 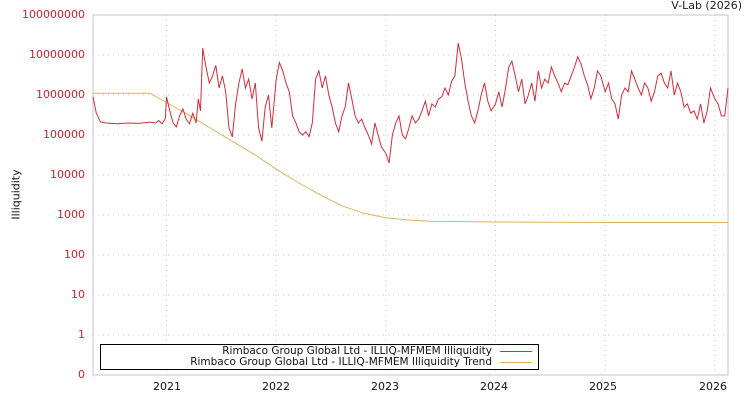 What do you see at coordinates (67, 174) in the screenshot?
I see `y-tick: 10000` at bounding box center [67, 174].